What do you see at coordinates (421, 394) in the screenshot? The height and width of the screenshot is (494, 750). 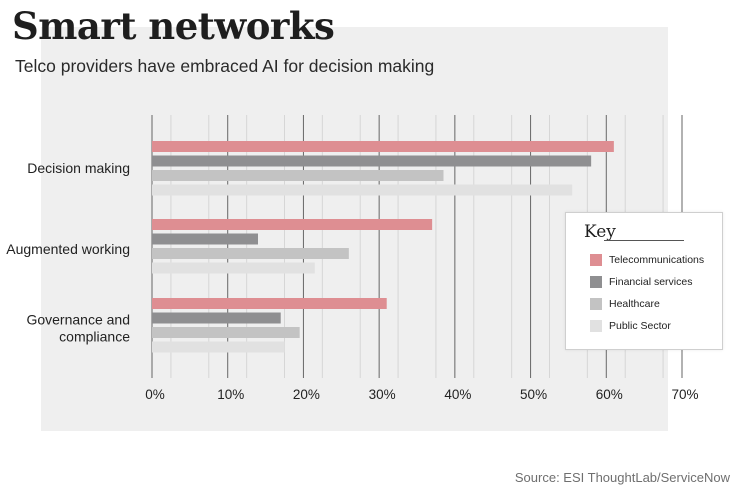 I see `x-tick-labels: 0% 10% 20% 30% 40% 50% 60% 70%` at bounding box center [421, 394].